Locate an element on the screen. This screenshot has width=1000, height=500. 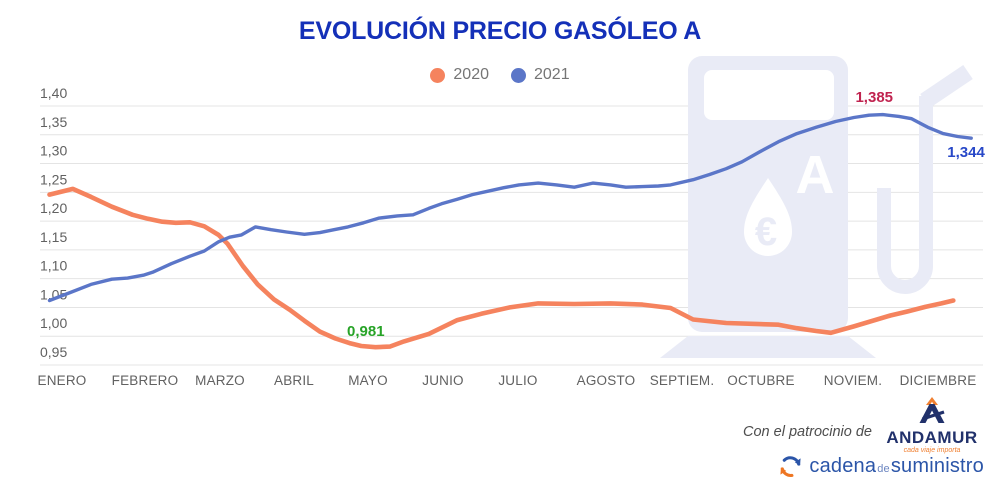
cadena-wordmark: cadena de suministro is located at coordinates (896, 466).